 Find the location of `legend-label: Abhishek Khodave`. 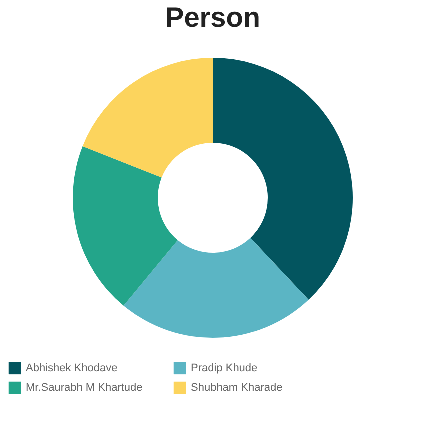

legend-label: Abhishek Khodave is located at coordinates (72, 368).